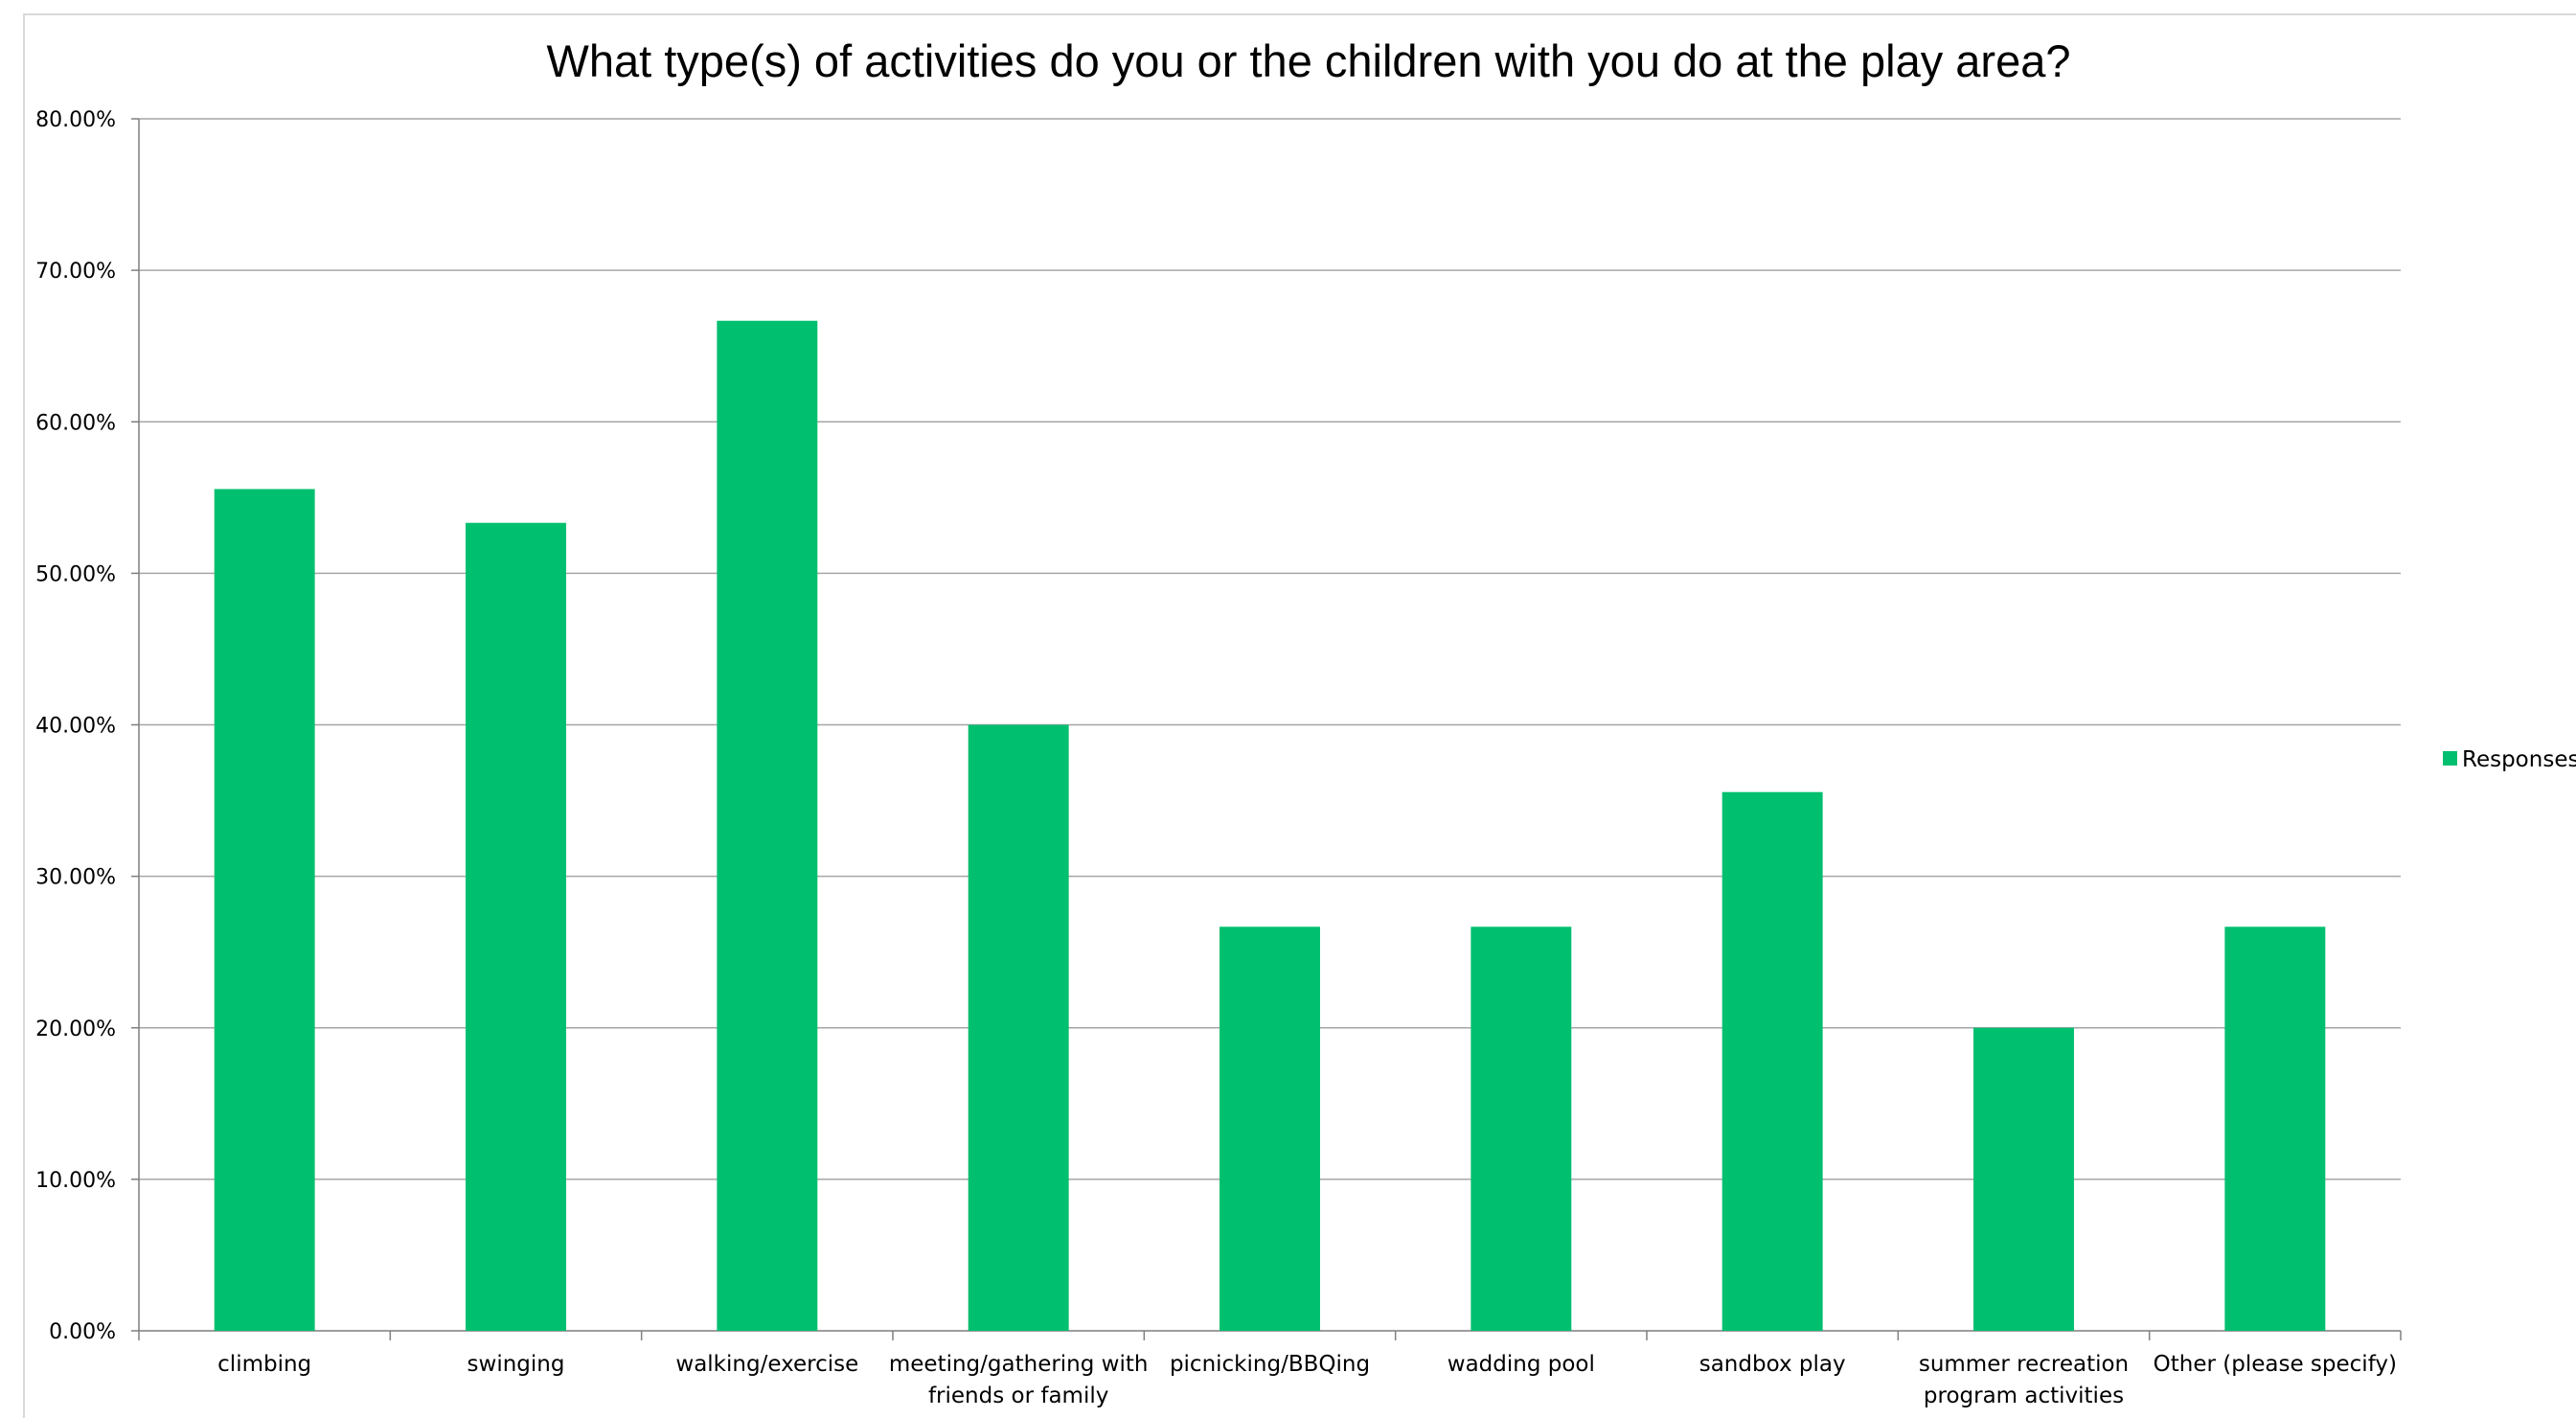 The image size is (2576, 1418). Describe the element at coordinates (1521, 1364) in the screenshot. I see `x-category-label: wadding pool` at that location.